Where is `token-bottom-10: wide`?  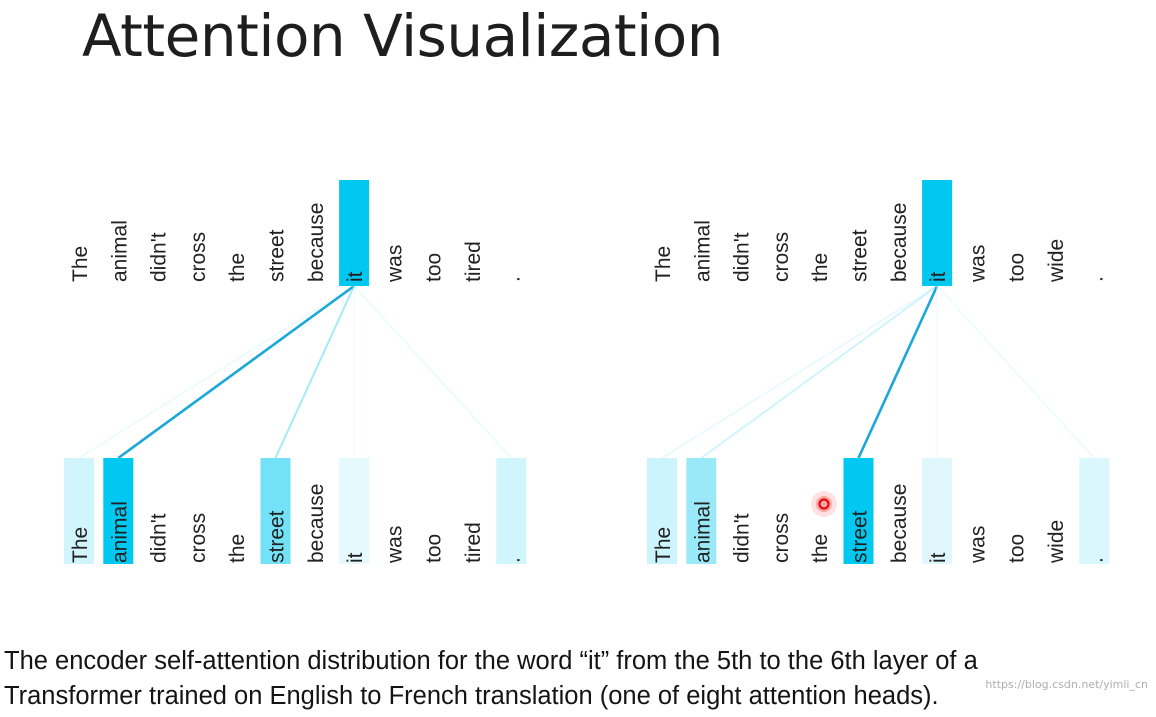
token-bottom-10: wide is located at coordinates (1056, 542).